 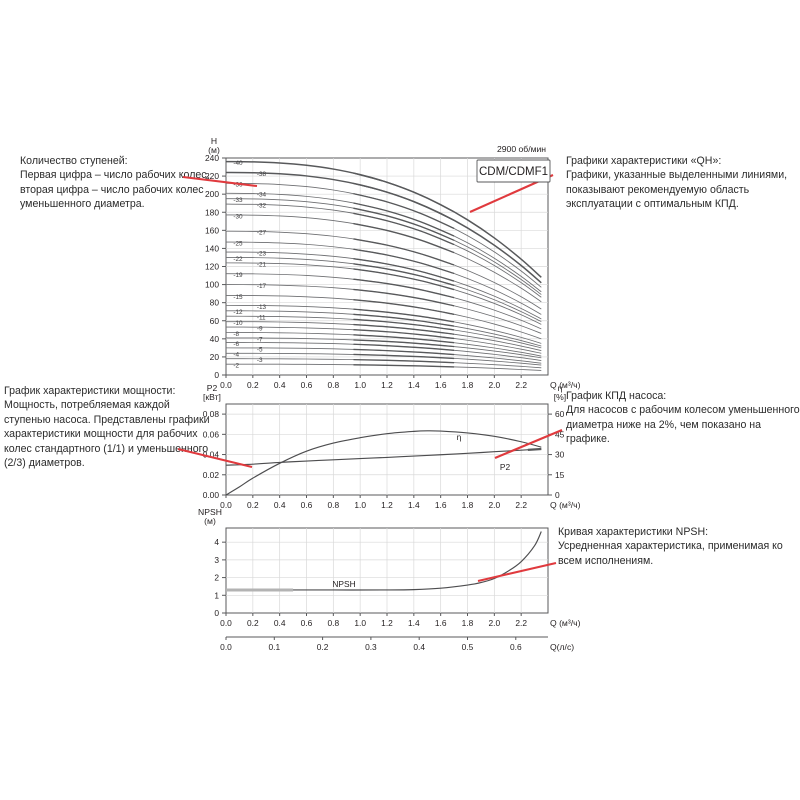 What do you see at coordinates (516, 647) in the screenshot?
I see `npsh-x2tick-label: 0.6` at bounding box center [516, 647].